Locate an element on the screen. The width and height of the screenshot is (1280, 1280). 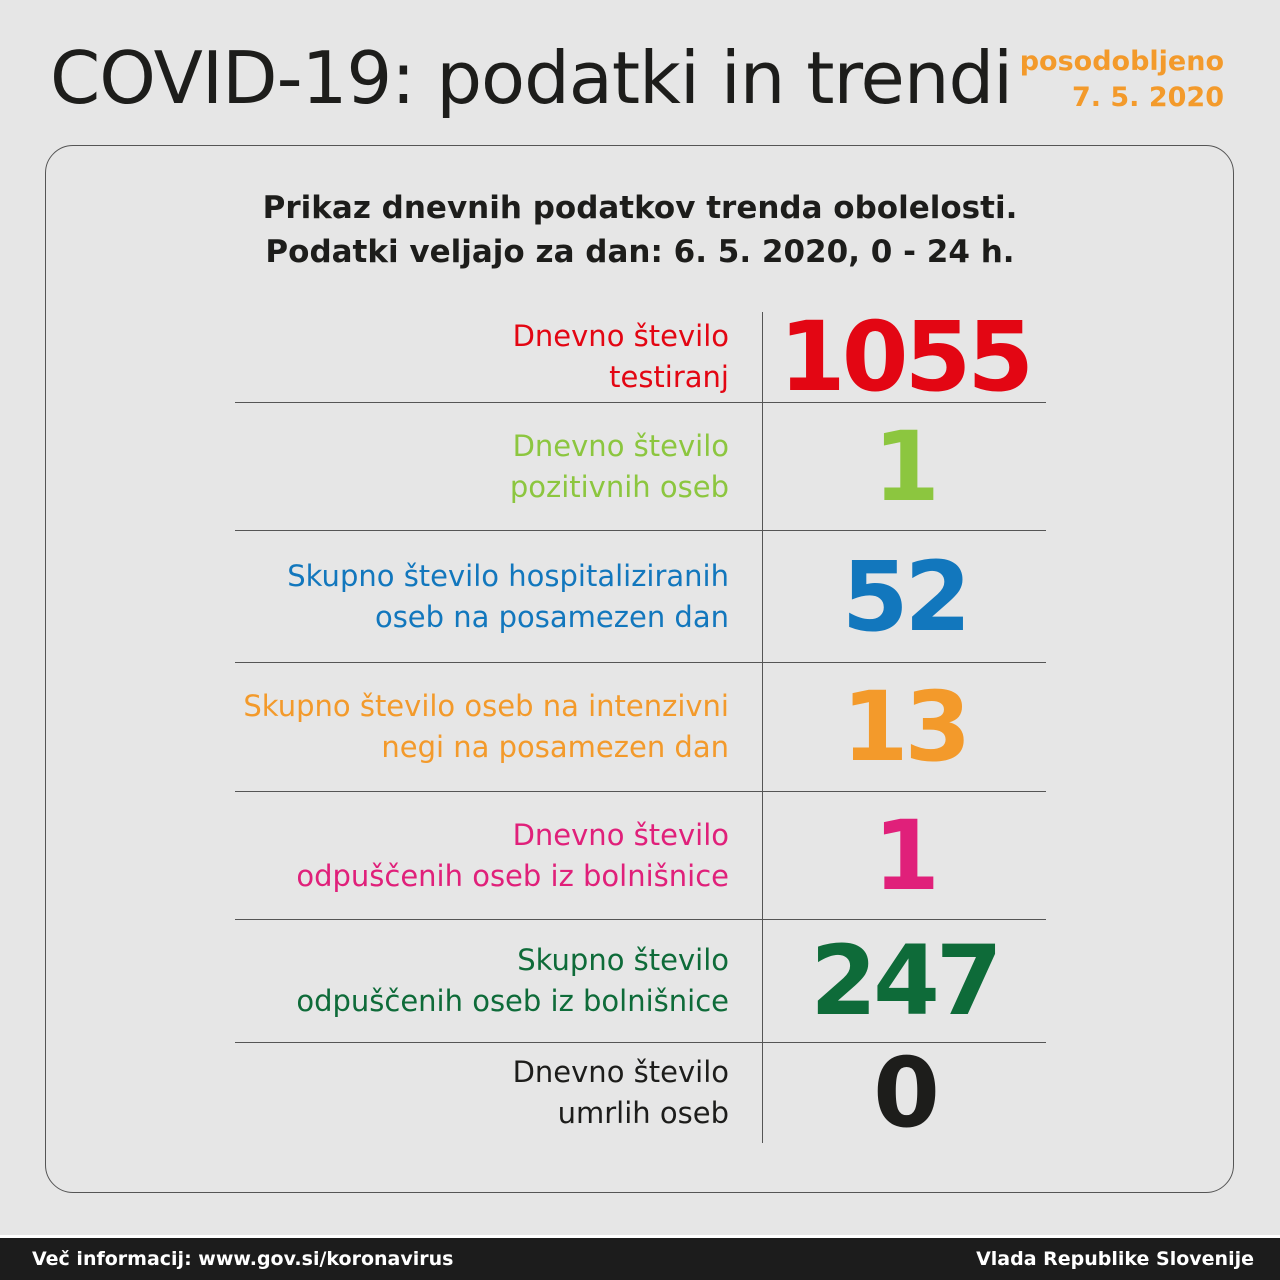
updated-info: posodobljeno 7. 5. 2020 is located at coordinates (1122, 80).